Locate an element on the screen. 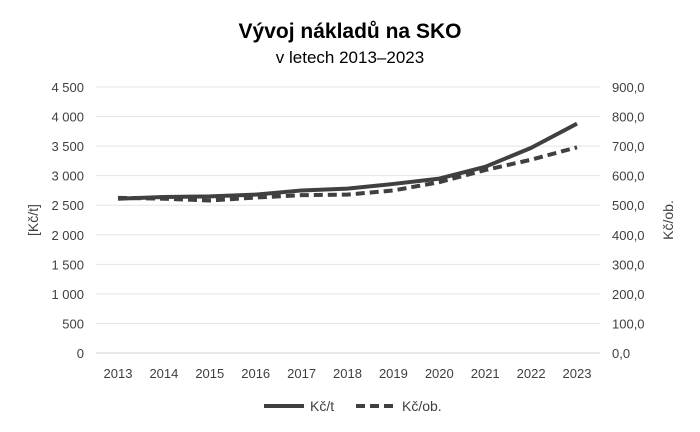  y2-tick-label: 600,0 is located at coordinates (628, 176).